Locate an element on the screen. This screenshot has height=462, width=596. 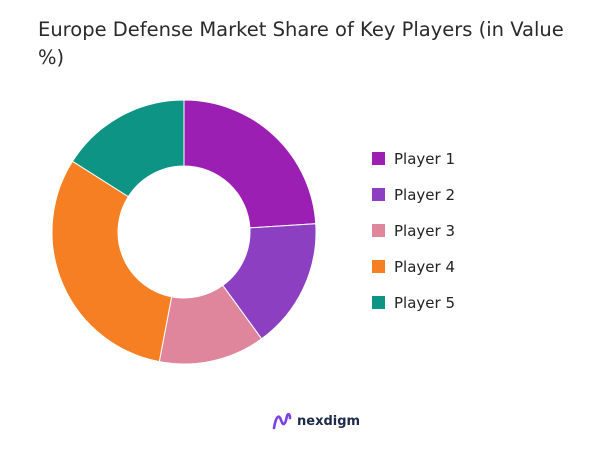
legend-item-player-4: Player 4 is located at coordinates (413, 267).